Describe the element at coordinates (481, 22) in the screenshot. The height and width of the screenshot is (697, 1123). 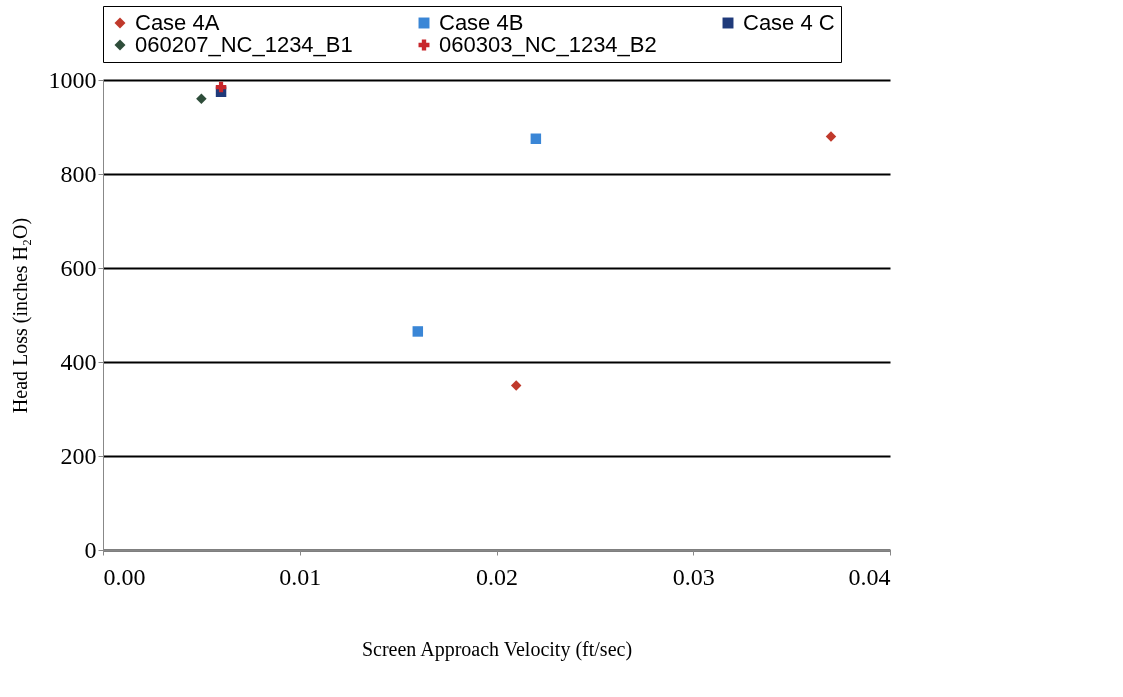
I see `legend-label: Case 4B` at that location.